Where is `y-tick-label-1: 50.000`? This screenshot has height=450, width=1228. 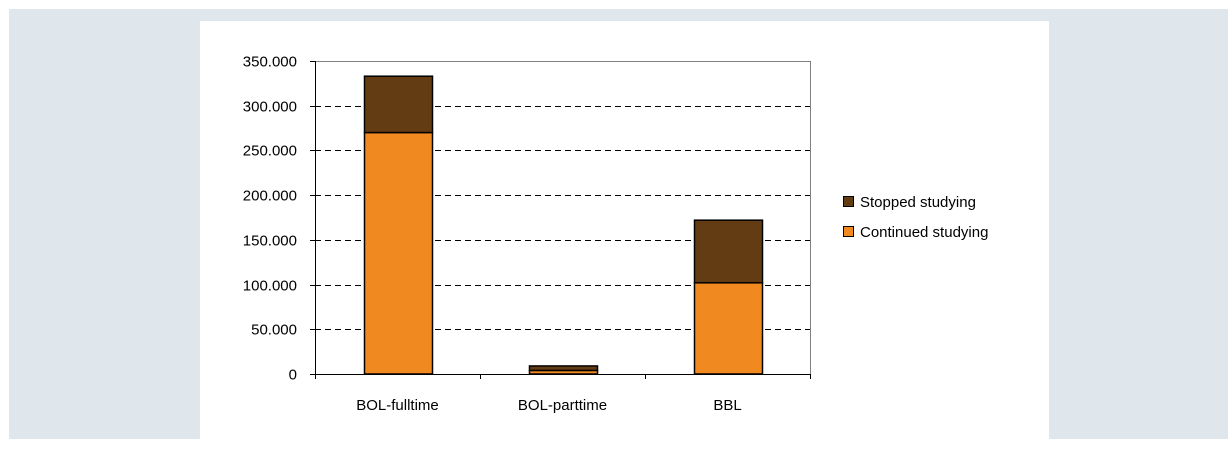 y-tick-label-1: 50.000 is located at coordinates (274, 330).